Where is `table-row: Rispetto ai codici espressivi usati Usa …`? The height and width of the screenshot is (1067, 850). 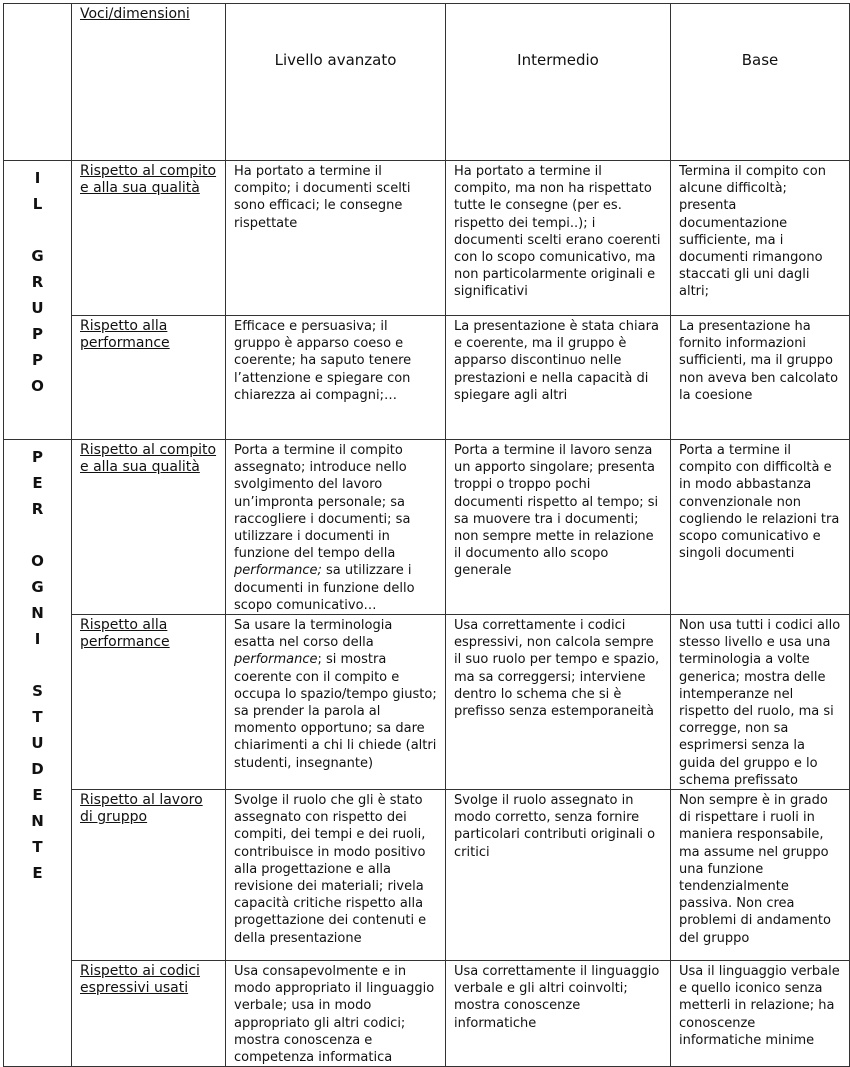
table-row: Rispetto ai codici espressivi usati Usa … is located at coordinates (427, 1013).